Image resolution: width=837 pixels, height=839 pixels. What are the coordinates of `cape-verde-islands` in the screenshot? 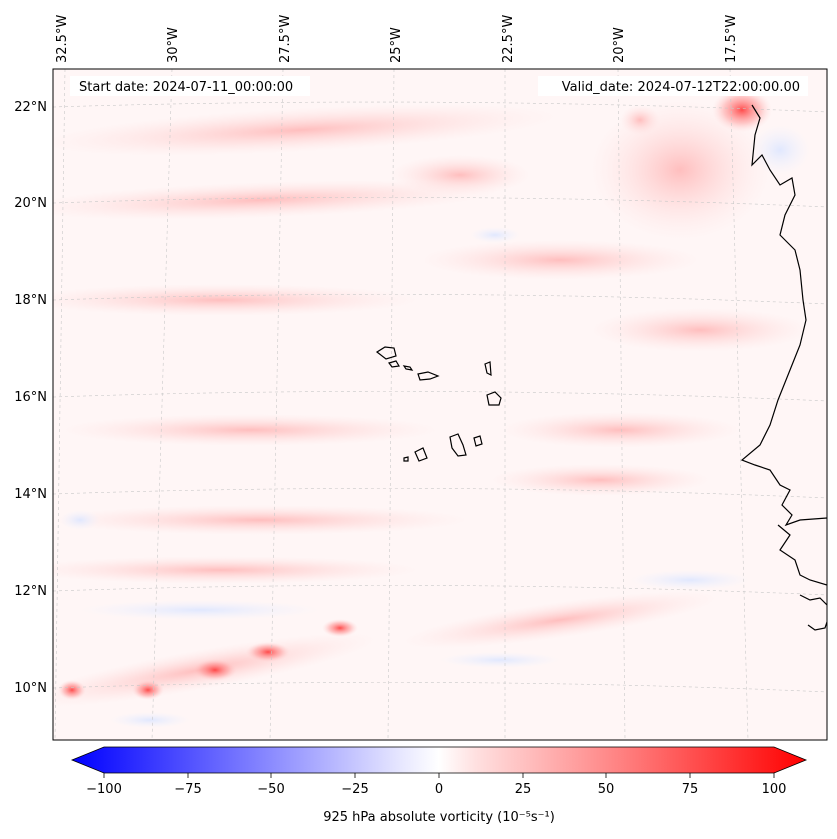 It's located at (438, 404).